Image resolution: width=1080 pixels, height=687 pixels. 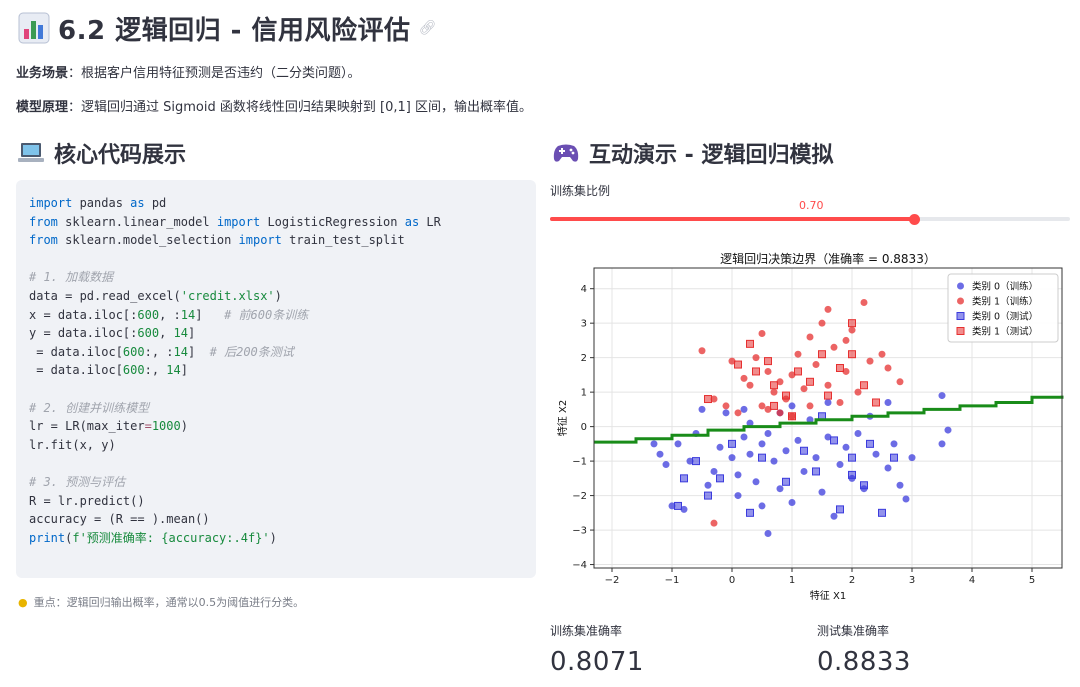 I want to click on code-line: accuracy = (R == ).mean(), so click(x=119, y=519).